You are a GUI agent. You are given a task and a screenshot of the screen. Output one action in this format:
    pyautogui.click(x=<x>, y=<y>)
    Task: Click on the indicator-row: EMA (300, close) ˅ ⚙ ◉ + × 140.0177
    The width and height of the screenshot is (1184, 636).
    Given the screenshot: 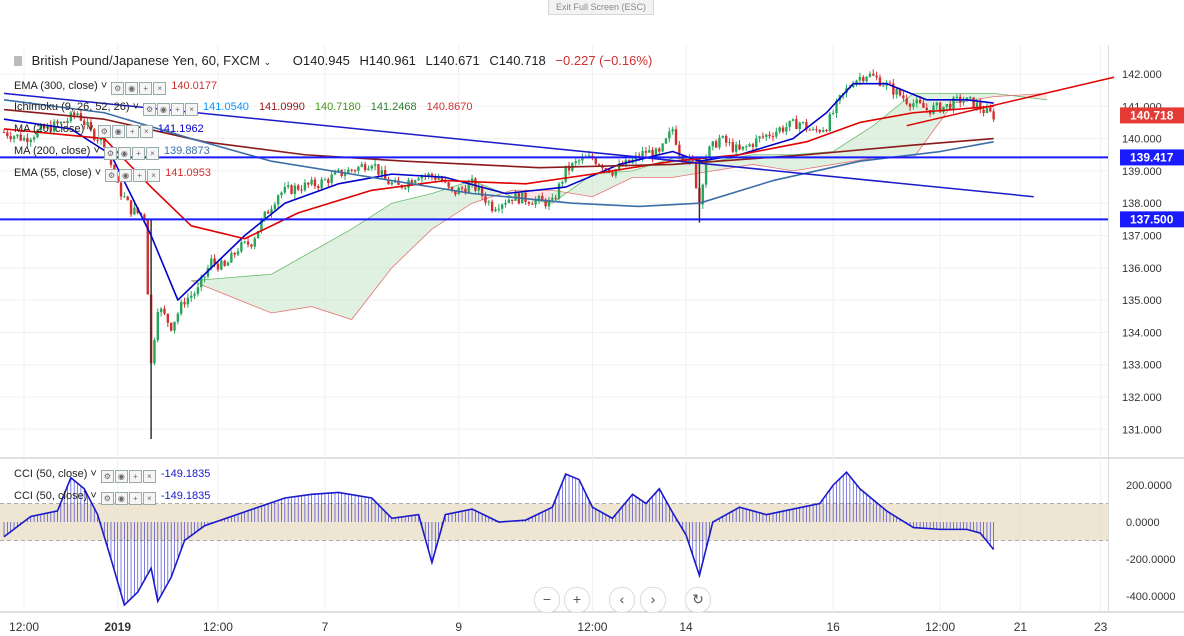 What is the action you would take?
    pyautogui.click(x=120, y=87)
    